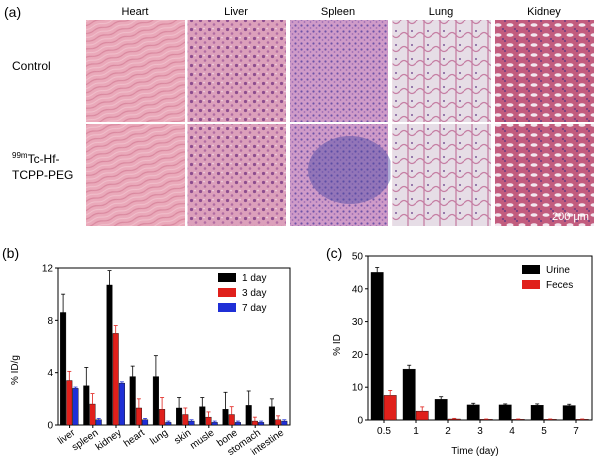 This screenshot has height=459, width=600. What do you see at coordinates (570, 217) in the screenshot?
I see `scale-bar-label: 200 μm` at bounding box center [570, 217].